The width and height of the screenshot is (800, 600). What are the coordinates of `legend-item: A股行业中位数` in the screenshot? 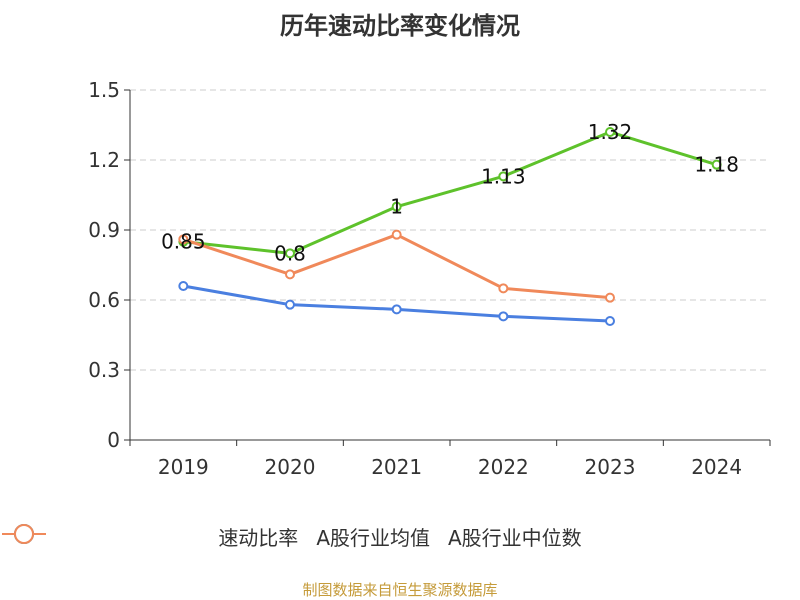 It's located at (292, 536).